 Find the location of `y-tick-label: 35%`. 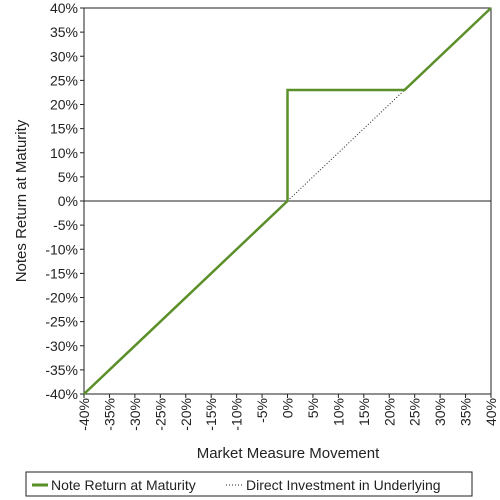

y-tick-label: 35% is located at coordinates (64, 32).